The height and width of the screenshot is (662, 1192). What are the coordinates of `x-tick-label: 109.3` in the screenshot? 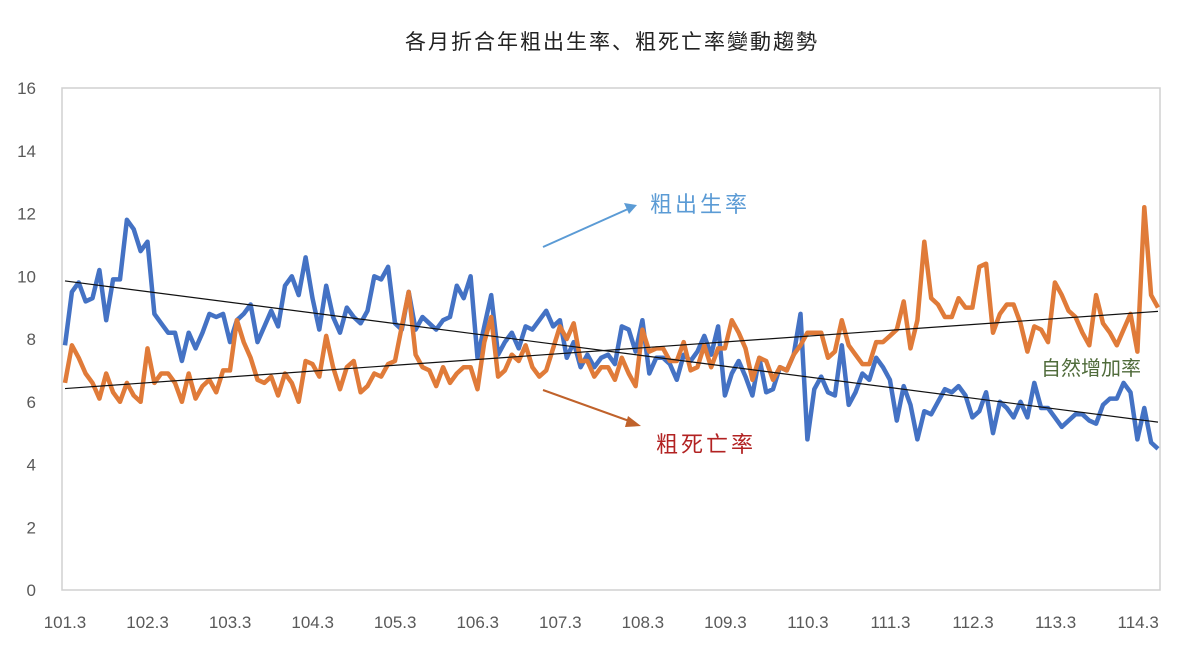 It's located at (725, 622).